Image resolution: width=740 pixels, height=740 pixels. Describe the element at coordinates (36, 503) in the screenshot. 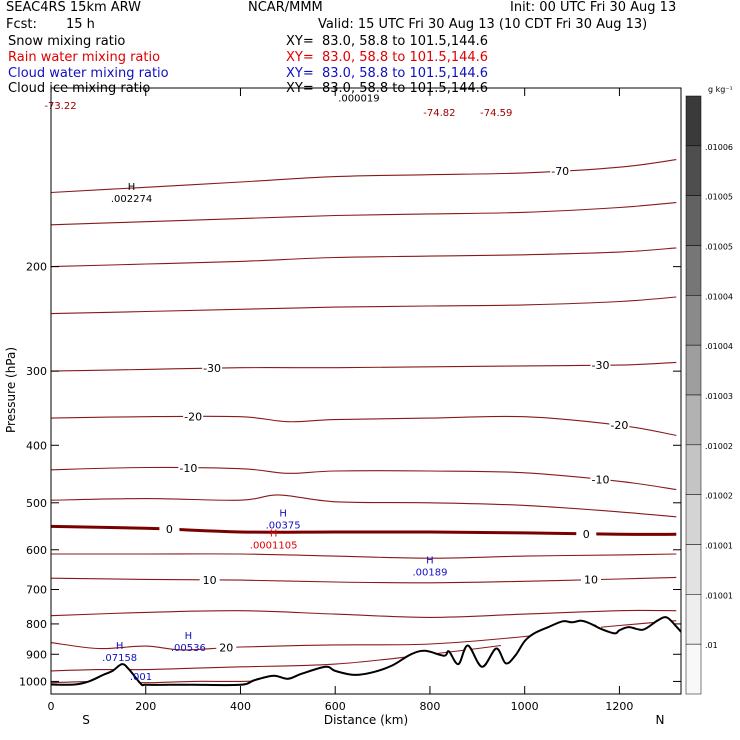

I see `y-tick-label: 500` at that location.